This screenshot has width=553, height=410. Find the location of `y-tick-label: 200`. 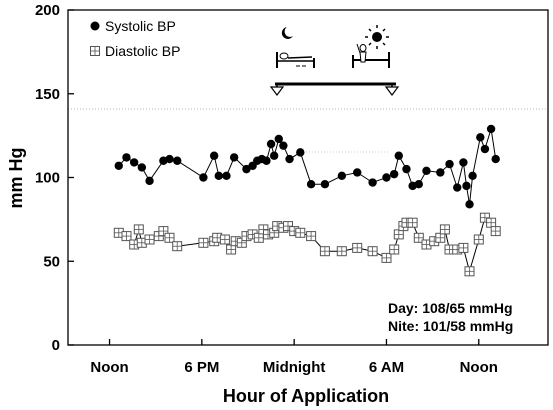

y-tick-label: 200 is located at coordinates (47, 10).